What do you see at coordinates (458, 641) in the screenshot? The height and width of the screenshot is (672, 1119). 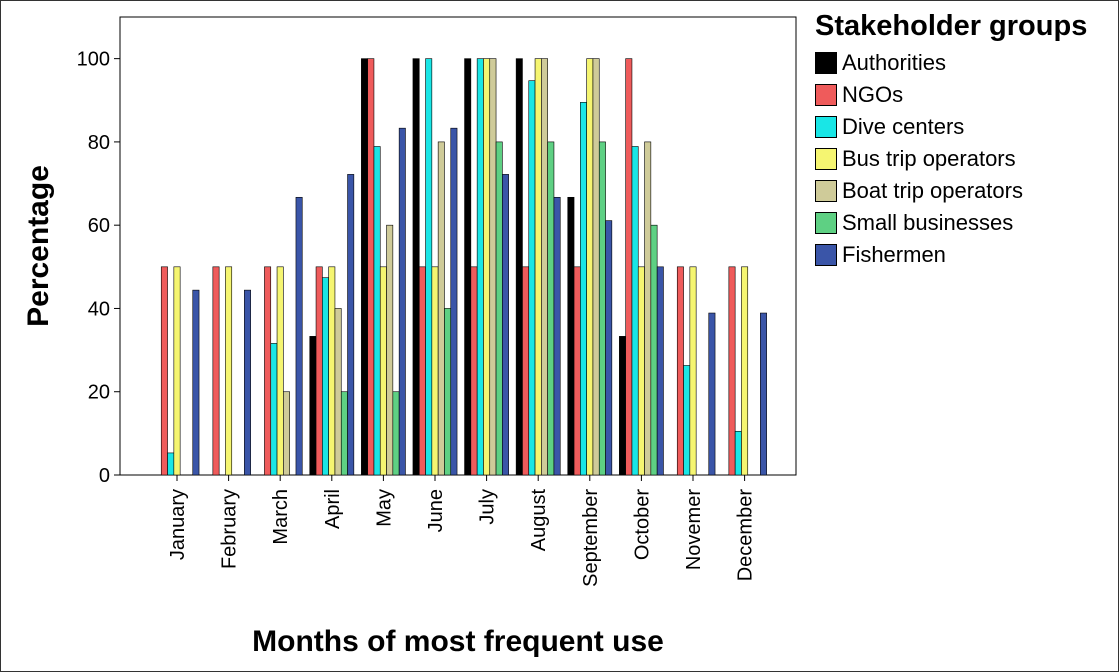 I see `x-axis-title: Months of most frequent use` at bounding box center [458, 641].